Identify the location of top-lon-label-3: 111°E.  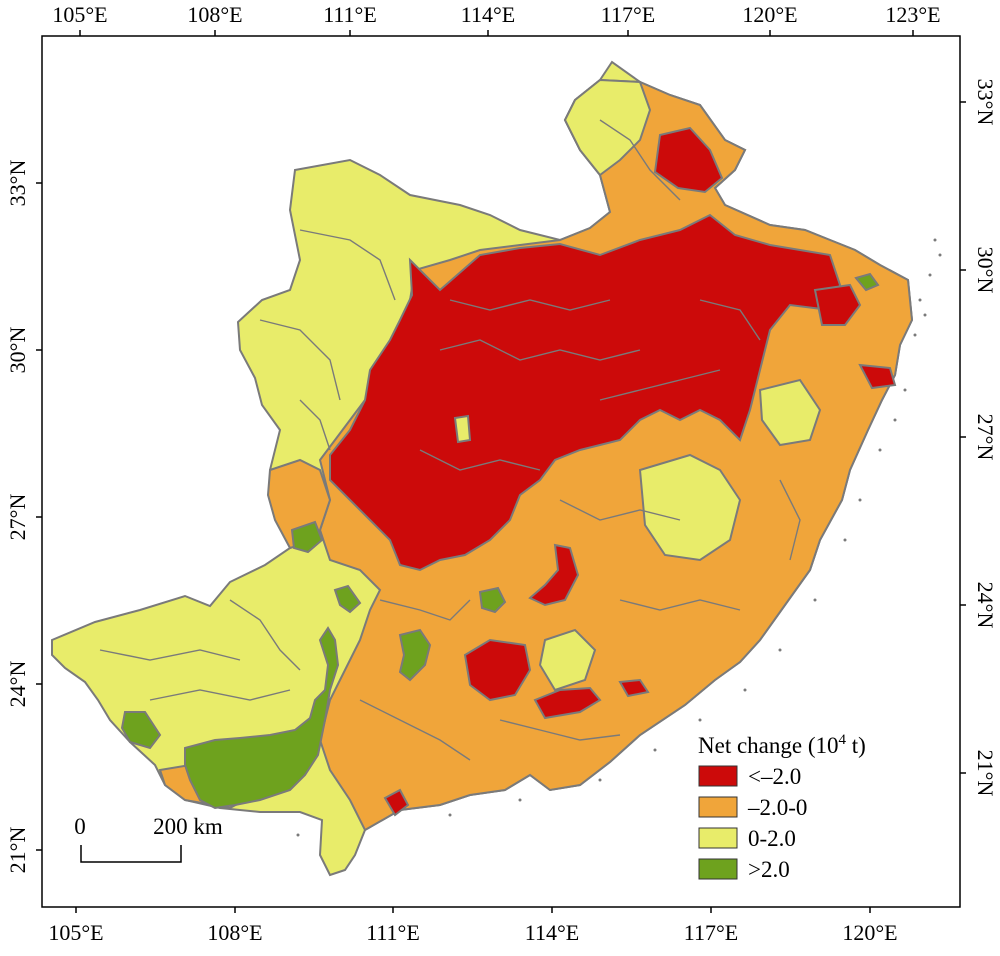
(350, 14).